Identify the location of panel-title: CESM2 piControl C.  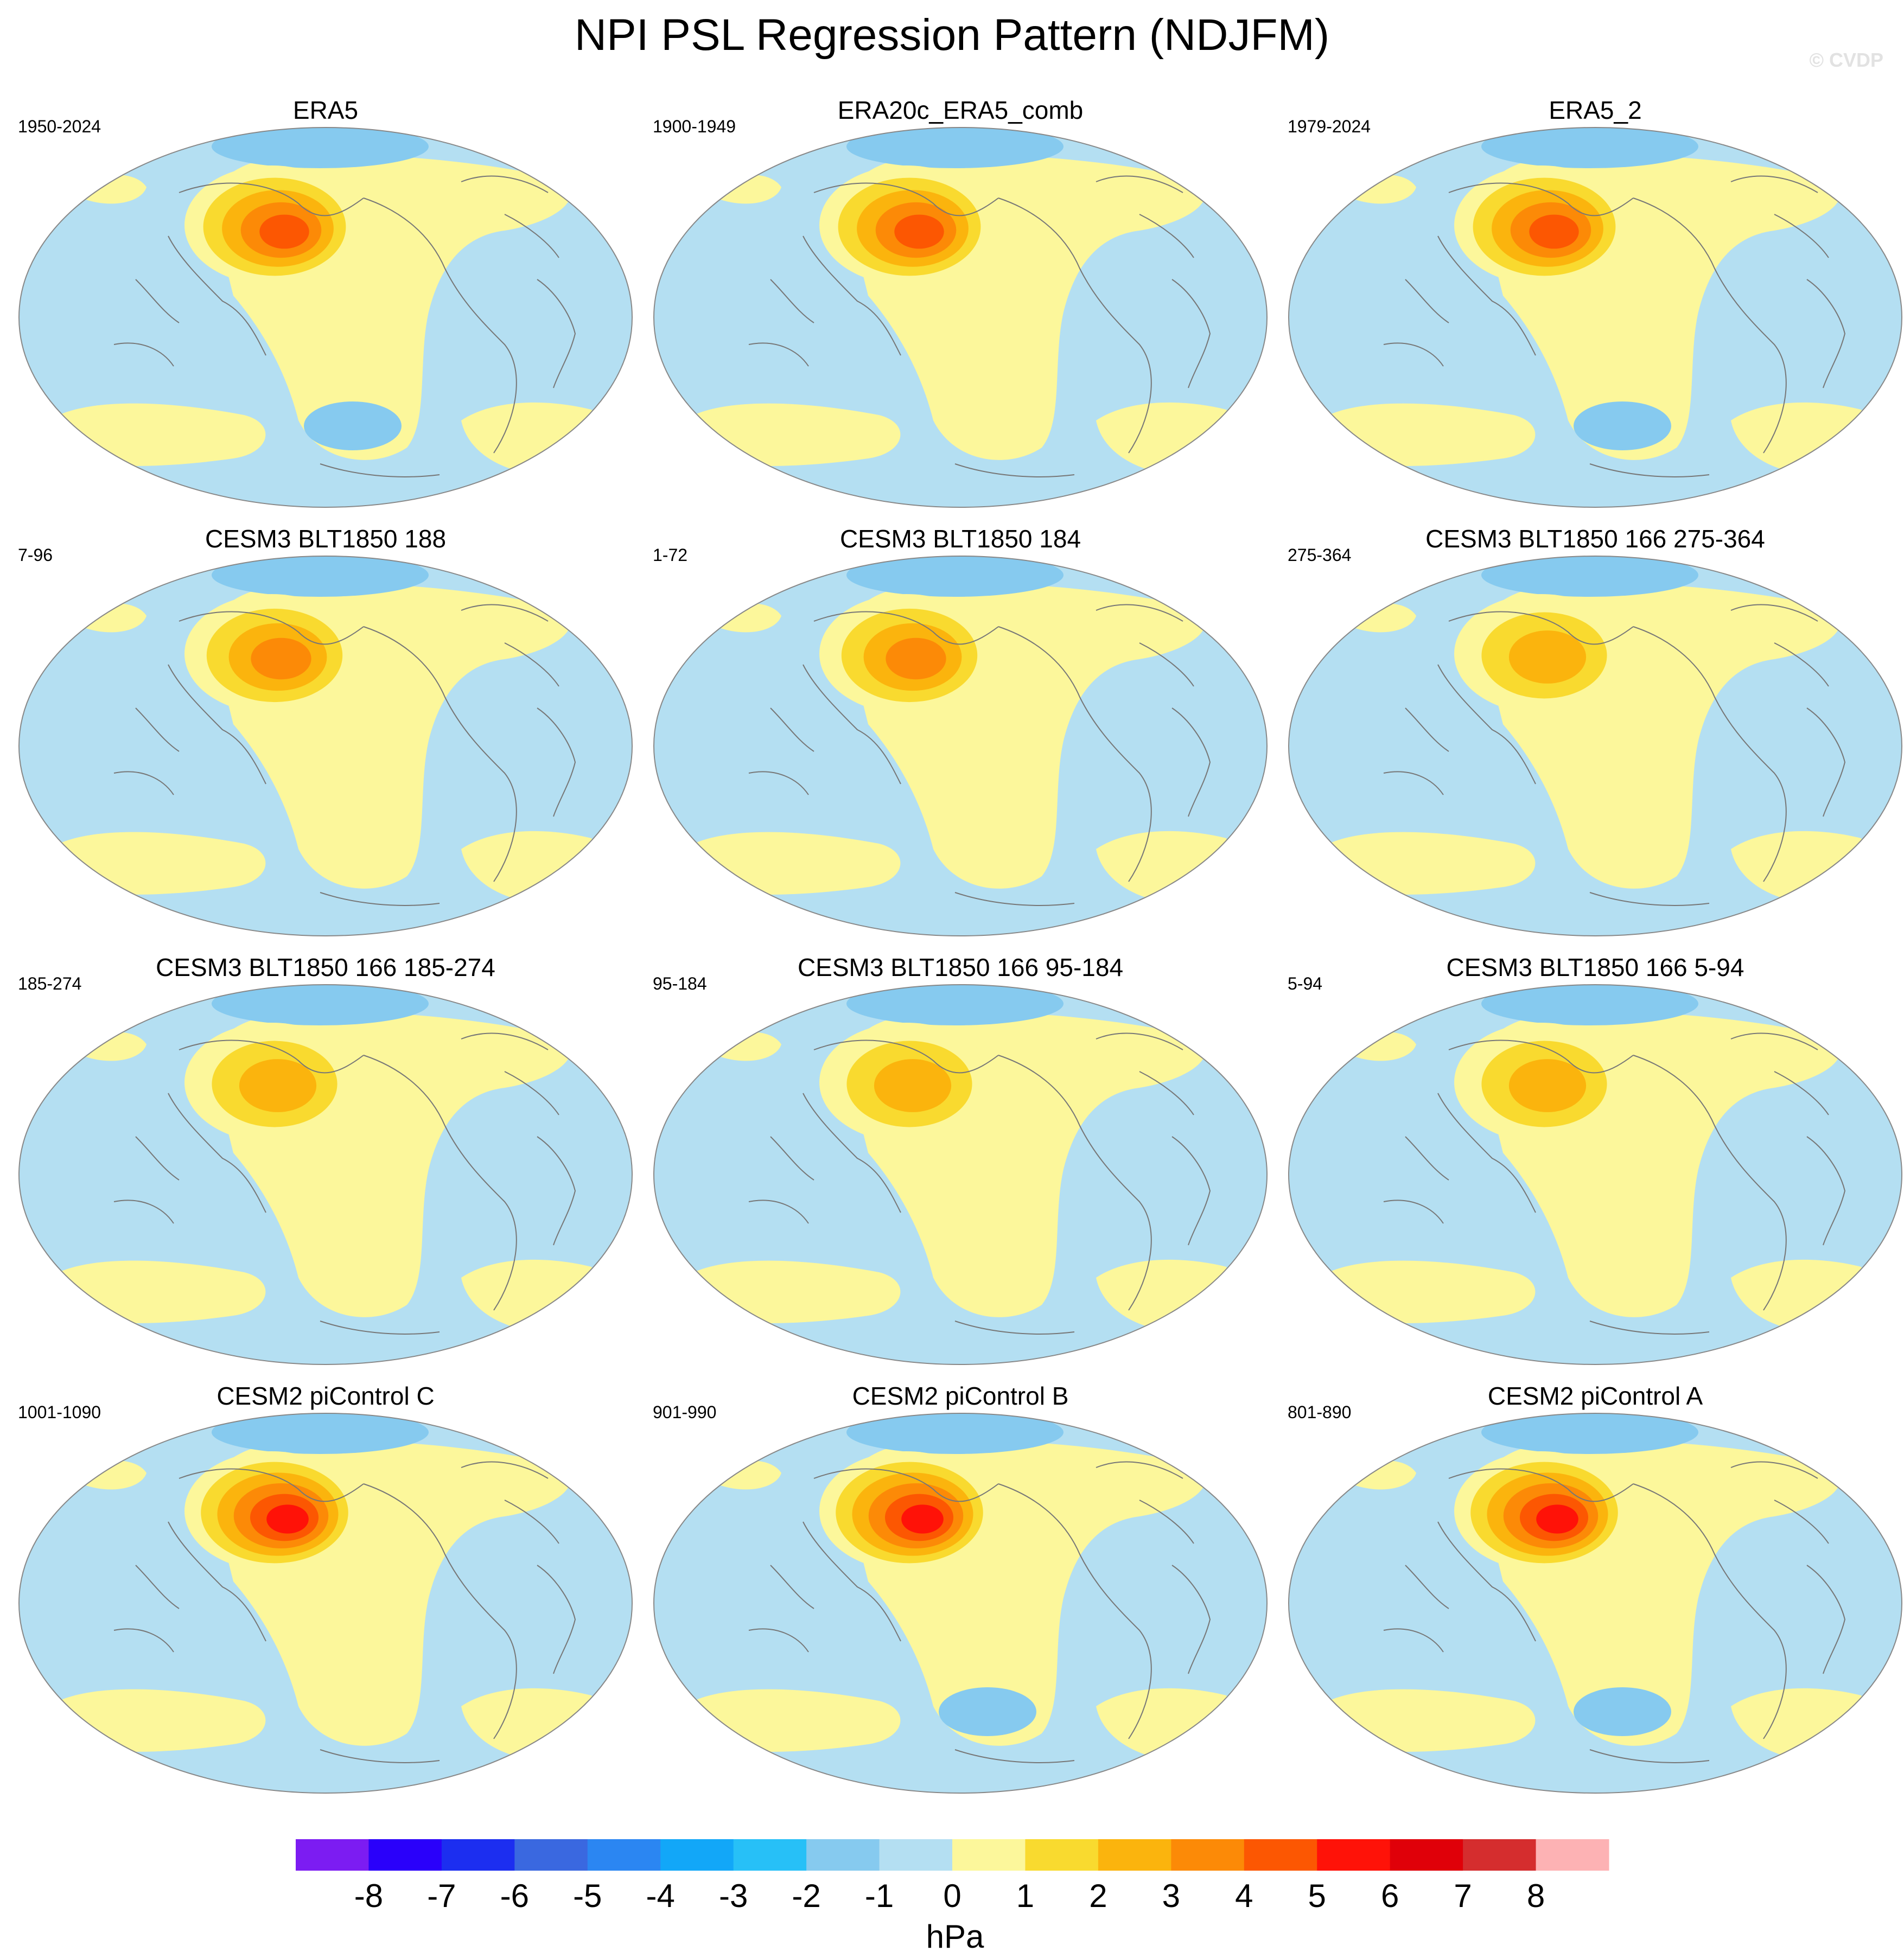
(326, 1396).